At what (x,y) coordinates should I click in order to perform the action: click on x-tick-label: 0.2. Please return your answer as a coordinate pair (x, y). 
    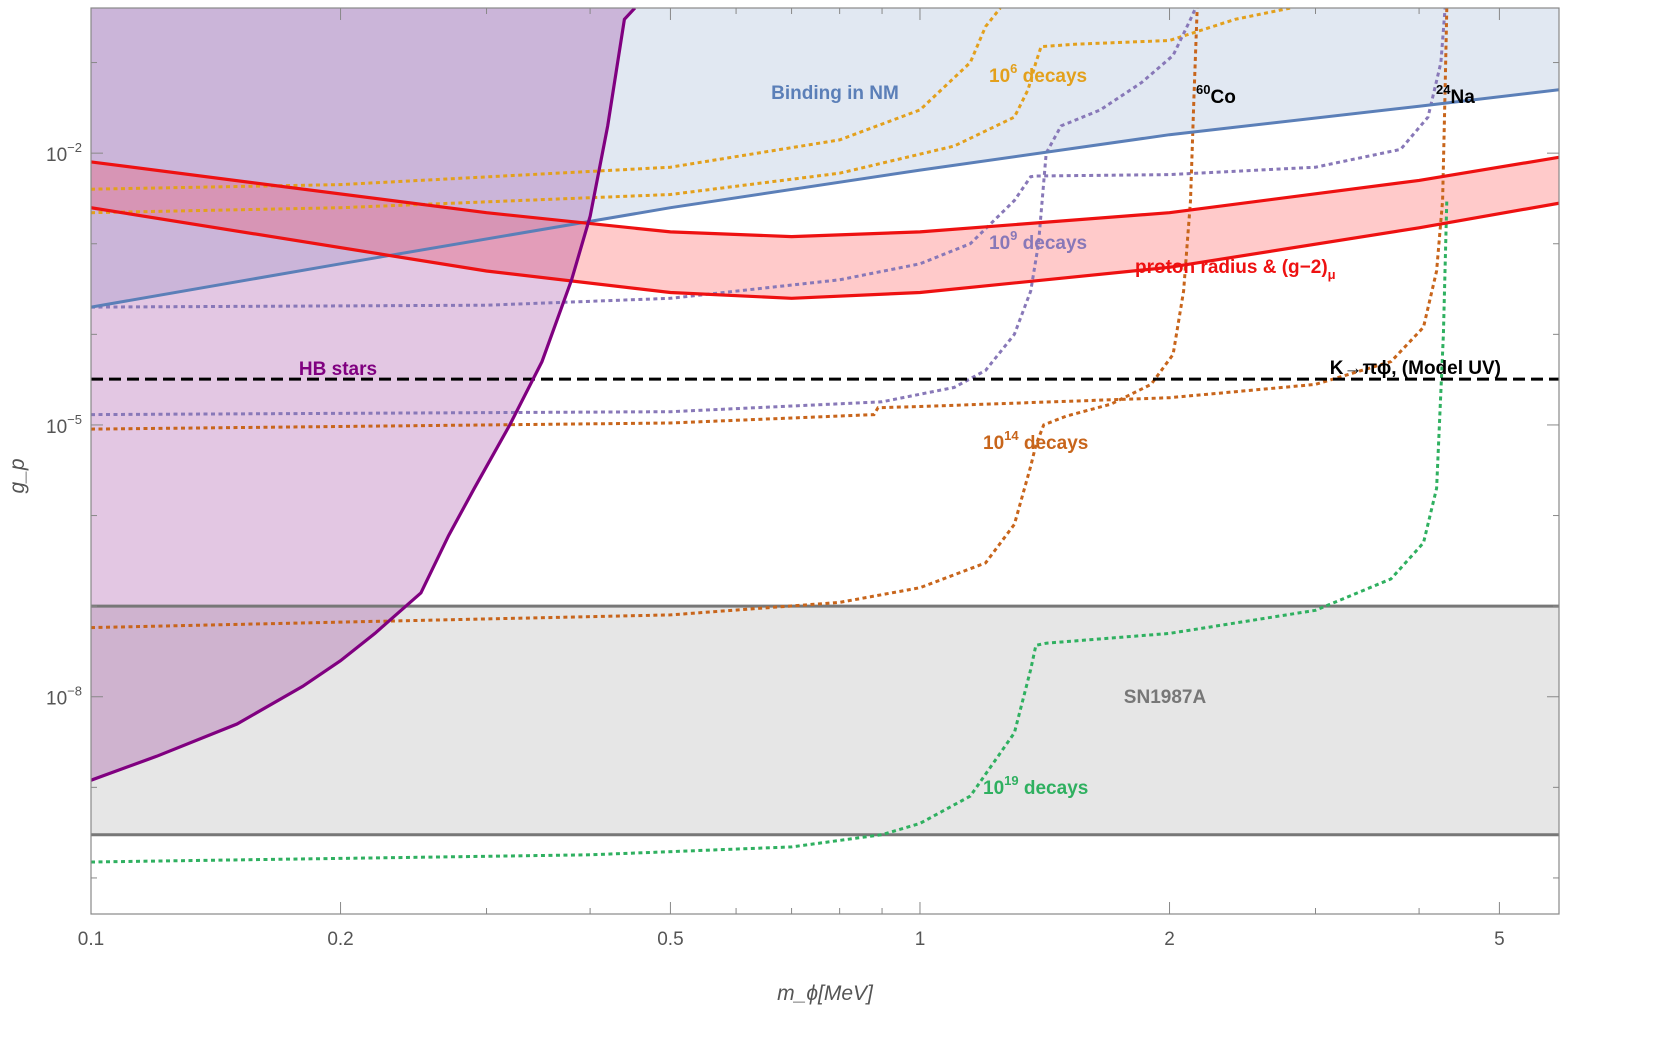
    Looking at the image, I should click on (340, 939).